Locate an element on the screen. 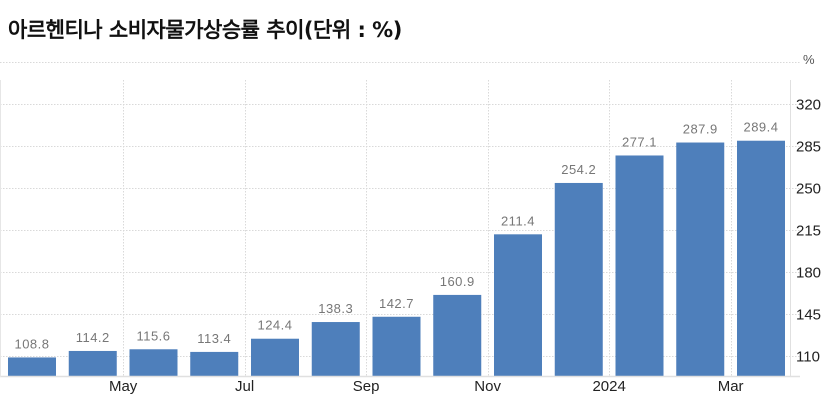 The image size is (827, 403). bar-value-label: 113.4 is located at coordinates (214, 338).